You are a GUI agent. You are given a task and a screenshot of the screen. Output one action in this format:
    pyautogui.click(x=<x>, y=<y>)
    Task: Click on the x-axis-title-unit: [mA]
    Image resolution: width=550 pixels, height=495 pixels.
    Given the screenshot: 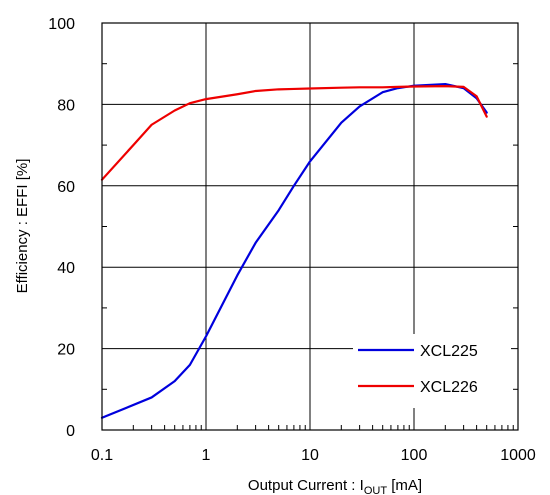 What is the action you would take?
    pyautogui.click(x=404, y=485)
    